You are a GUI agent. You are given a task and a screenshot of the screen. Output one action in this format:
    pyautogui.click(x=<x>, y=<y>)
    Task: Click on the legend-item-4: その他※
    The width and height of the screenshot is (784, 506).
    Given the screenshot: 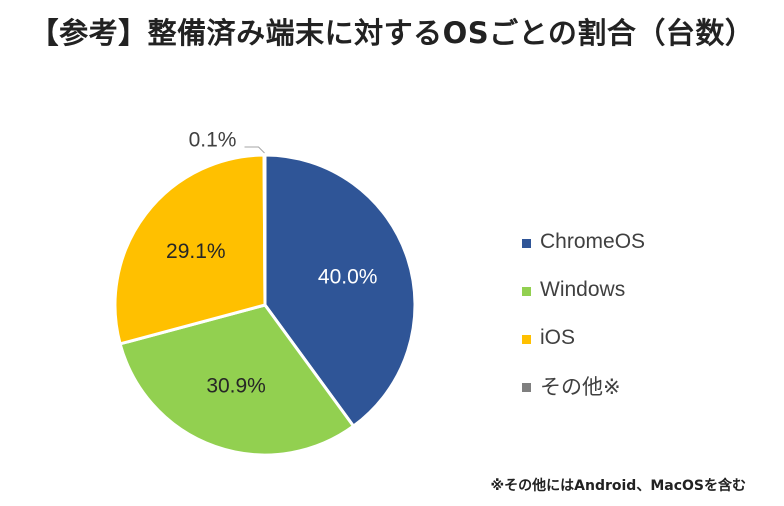 What is the action you would take?
    pyautogui.click(x=583, y=386)
    